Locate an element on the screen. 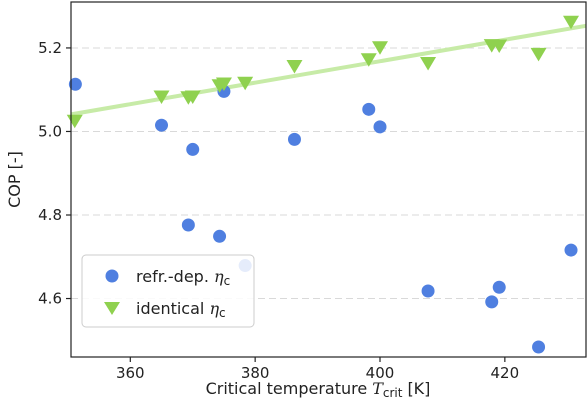 Image resolution: width=588 pixels, height=403 pixels. legend-label-refr-dep-symbol: η is located at coordinates (219, 276).